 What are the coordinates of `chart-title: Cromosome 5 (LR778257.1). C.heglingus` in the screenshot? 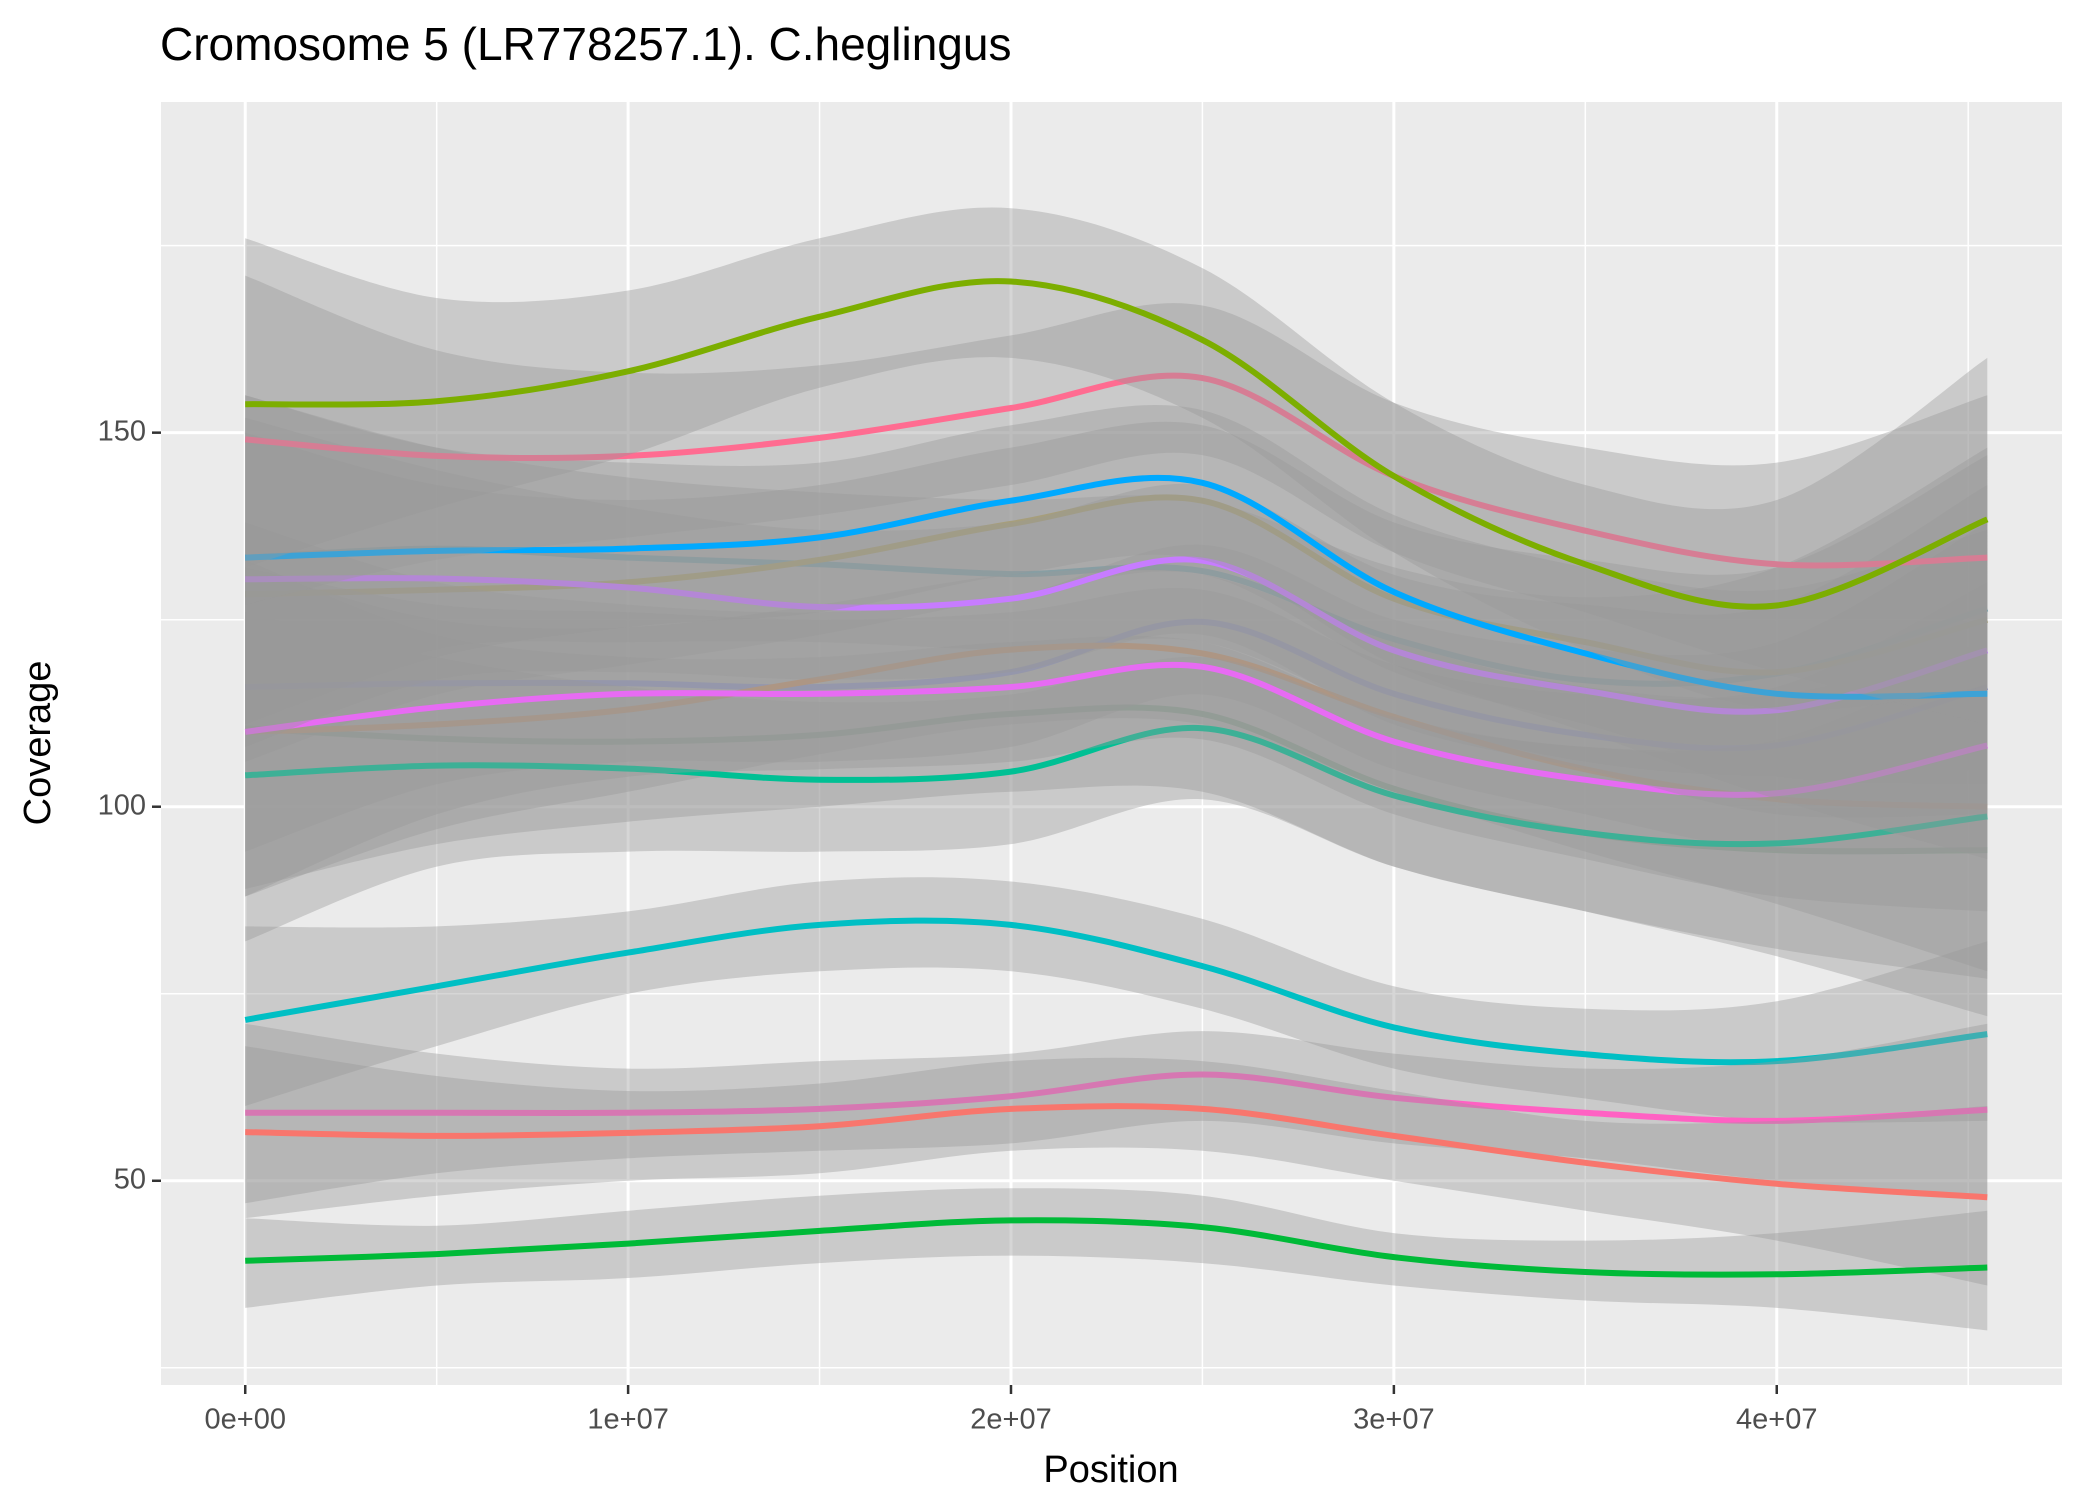 It's located at (585, 44).